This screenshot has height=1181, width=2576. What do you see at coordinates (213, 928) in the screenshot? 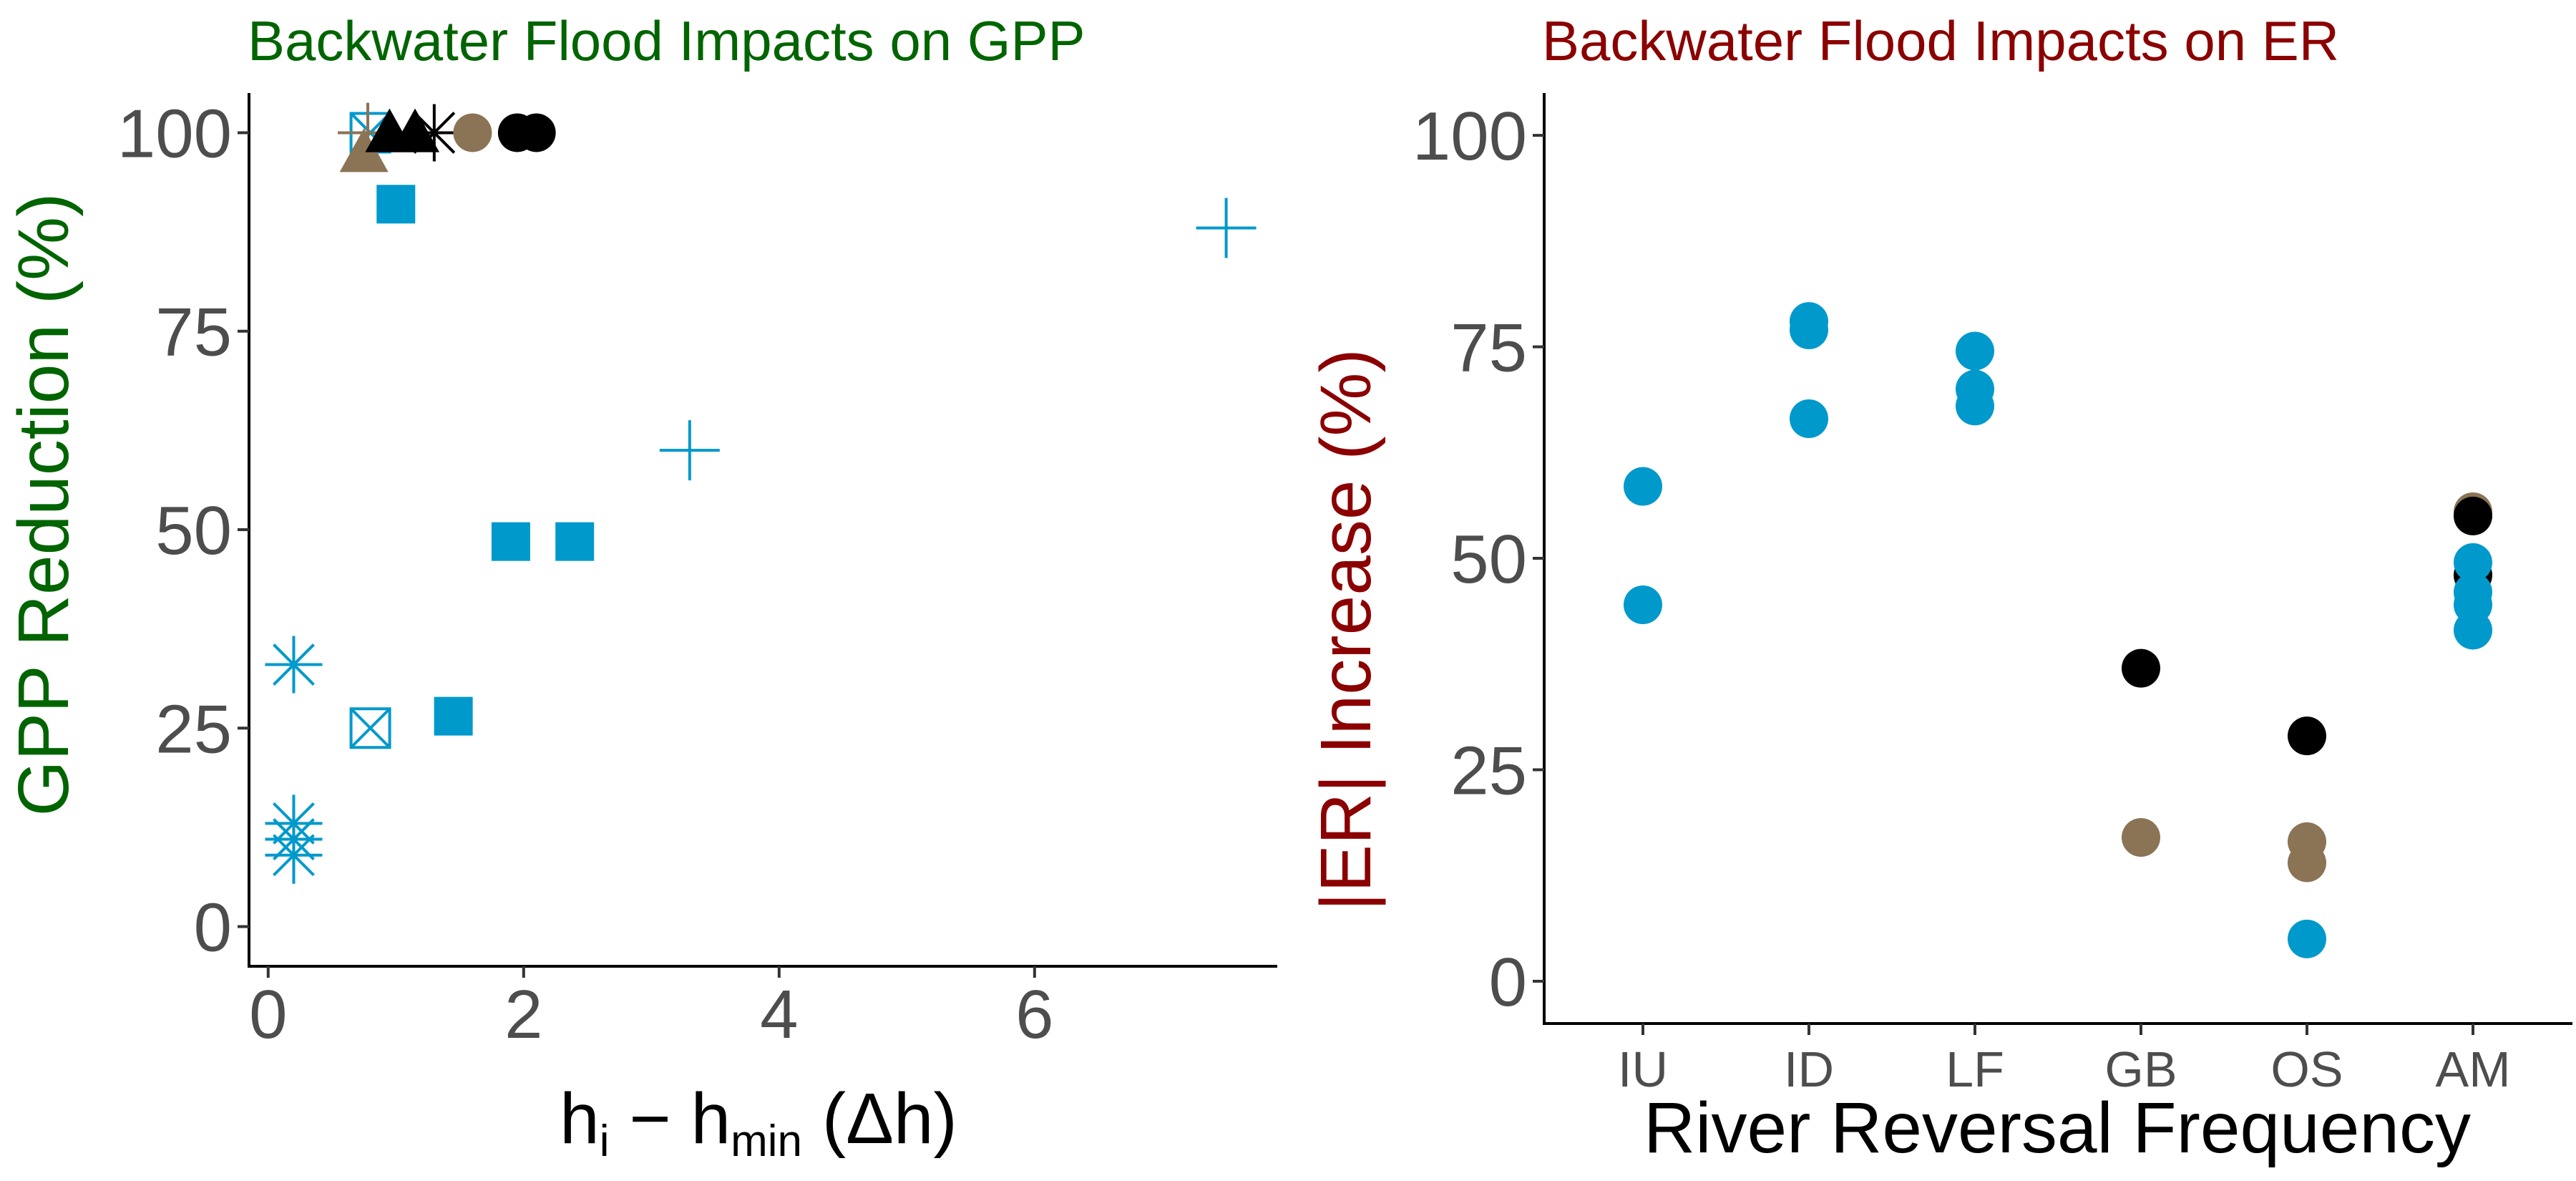
I see `gpp-y-tick-label: 0` at bounding box center [213, 928].